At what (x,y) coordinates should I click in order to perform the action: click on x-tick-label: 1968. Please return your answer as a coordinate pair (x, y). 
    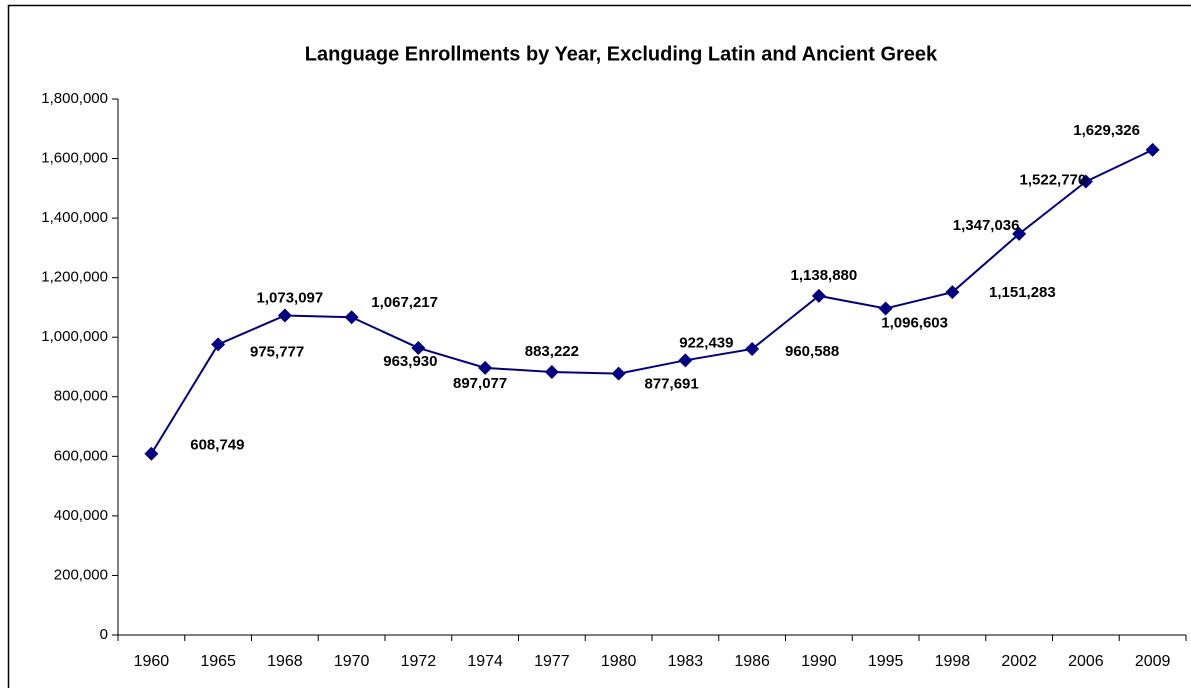
    Looking at the image, I should click on (285, 661).